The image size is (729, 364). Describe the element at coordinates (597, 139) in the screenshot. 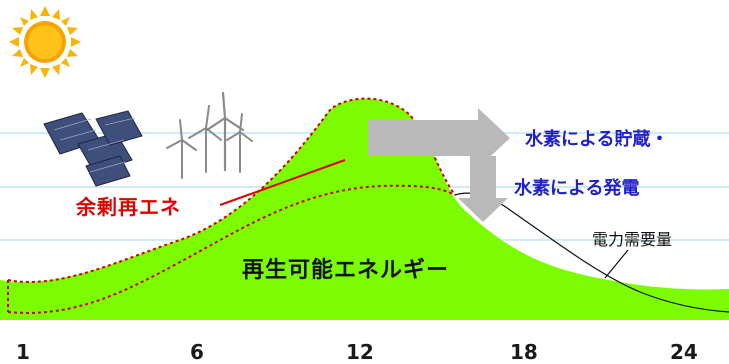

I see `hydrogen-storage-label: 水素による貯蔵・` at that location.